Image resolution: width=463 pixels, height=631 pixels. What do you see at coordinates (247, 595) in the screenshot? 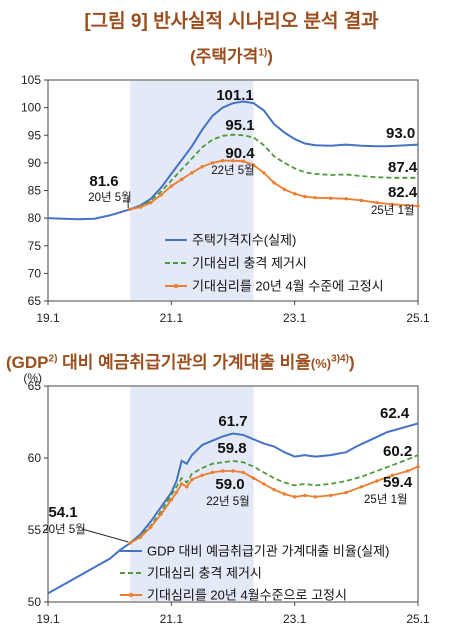
I see `legend-label-2: 기대심리를 20년 4월수준으로 고정시` at bounding box center [247, 595].